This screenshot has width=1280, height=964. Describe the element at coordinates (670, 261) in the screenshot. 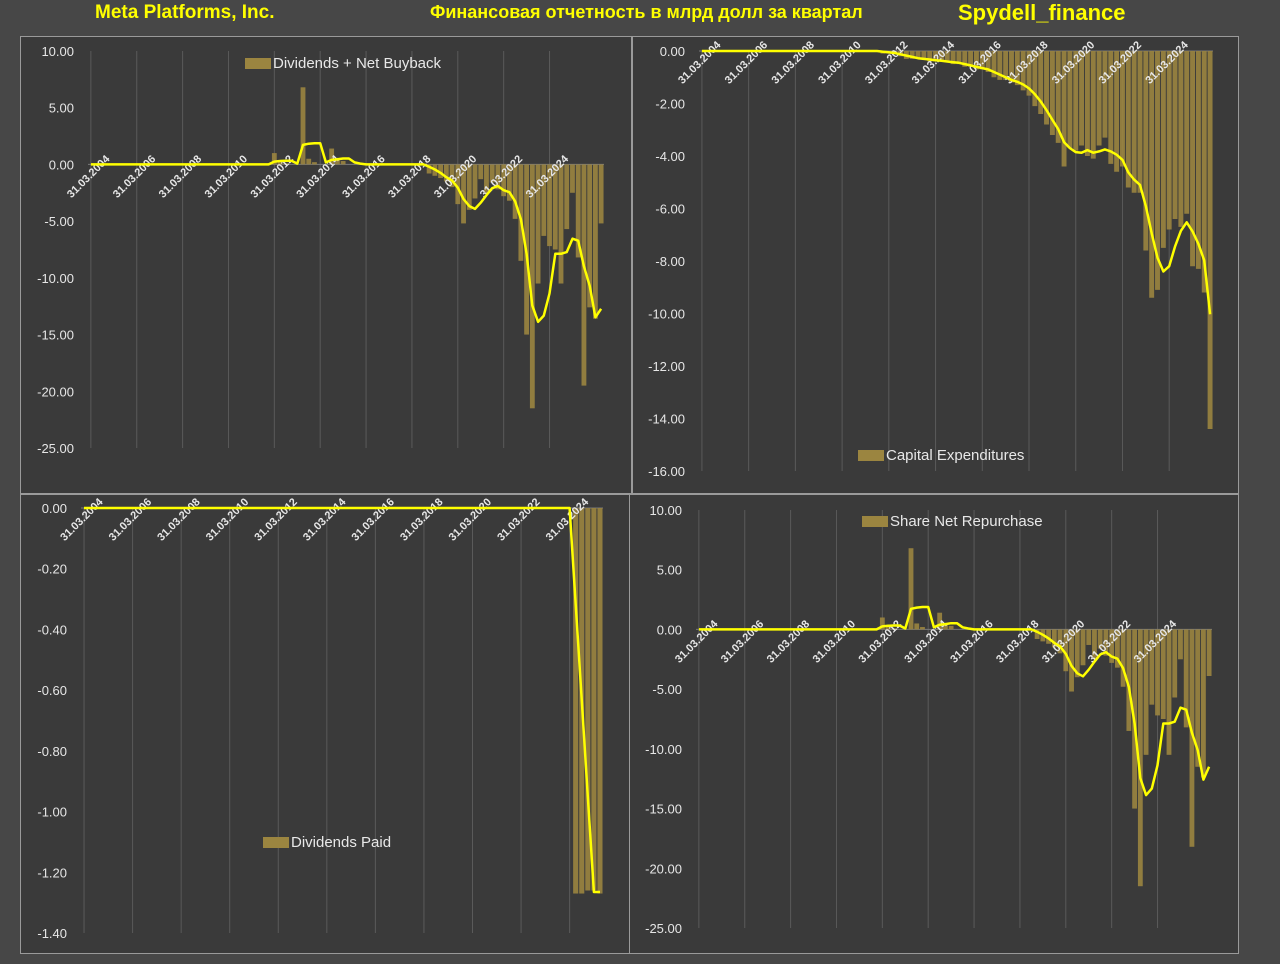

I see `y-tick-label: -8.00` at that location.